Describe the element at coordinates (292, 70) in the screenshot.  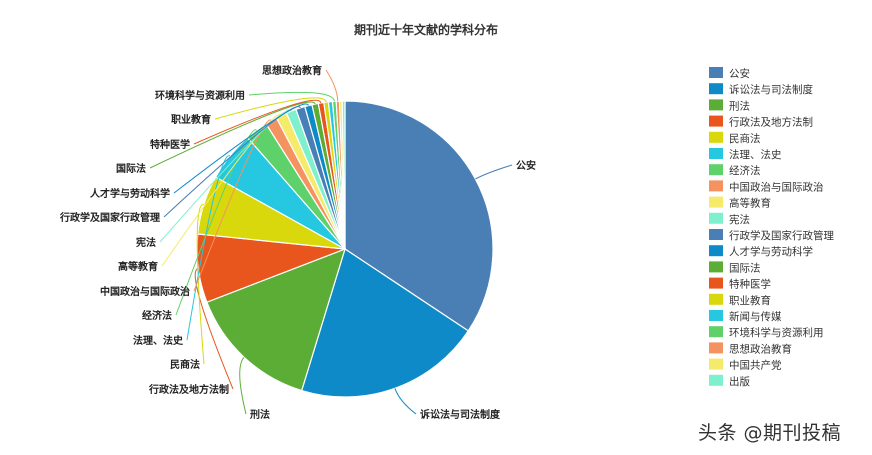
I see `slice-label-18: 思想政治教育` at that location.